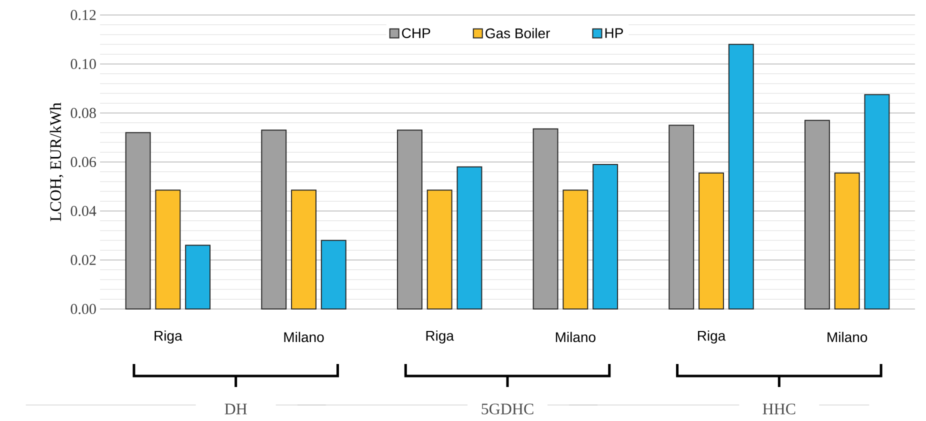 This screenshot has width=926, height=421. Describe the element at coordinates (614, 33) in the screenshot. I see `legend-label: HP` at that location.